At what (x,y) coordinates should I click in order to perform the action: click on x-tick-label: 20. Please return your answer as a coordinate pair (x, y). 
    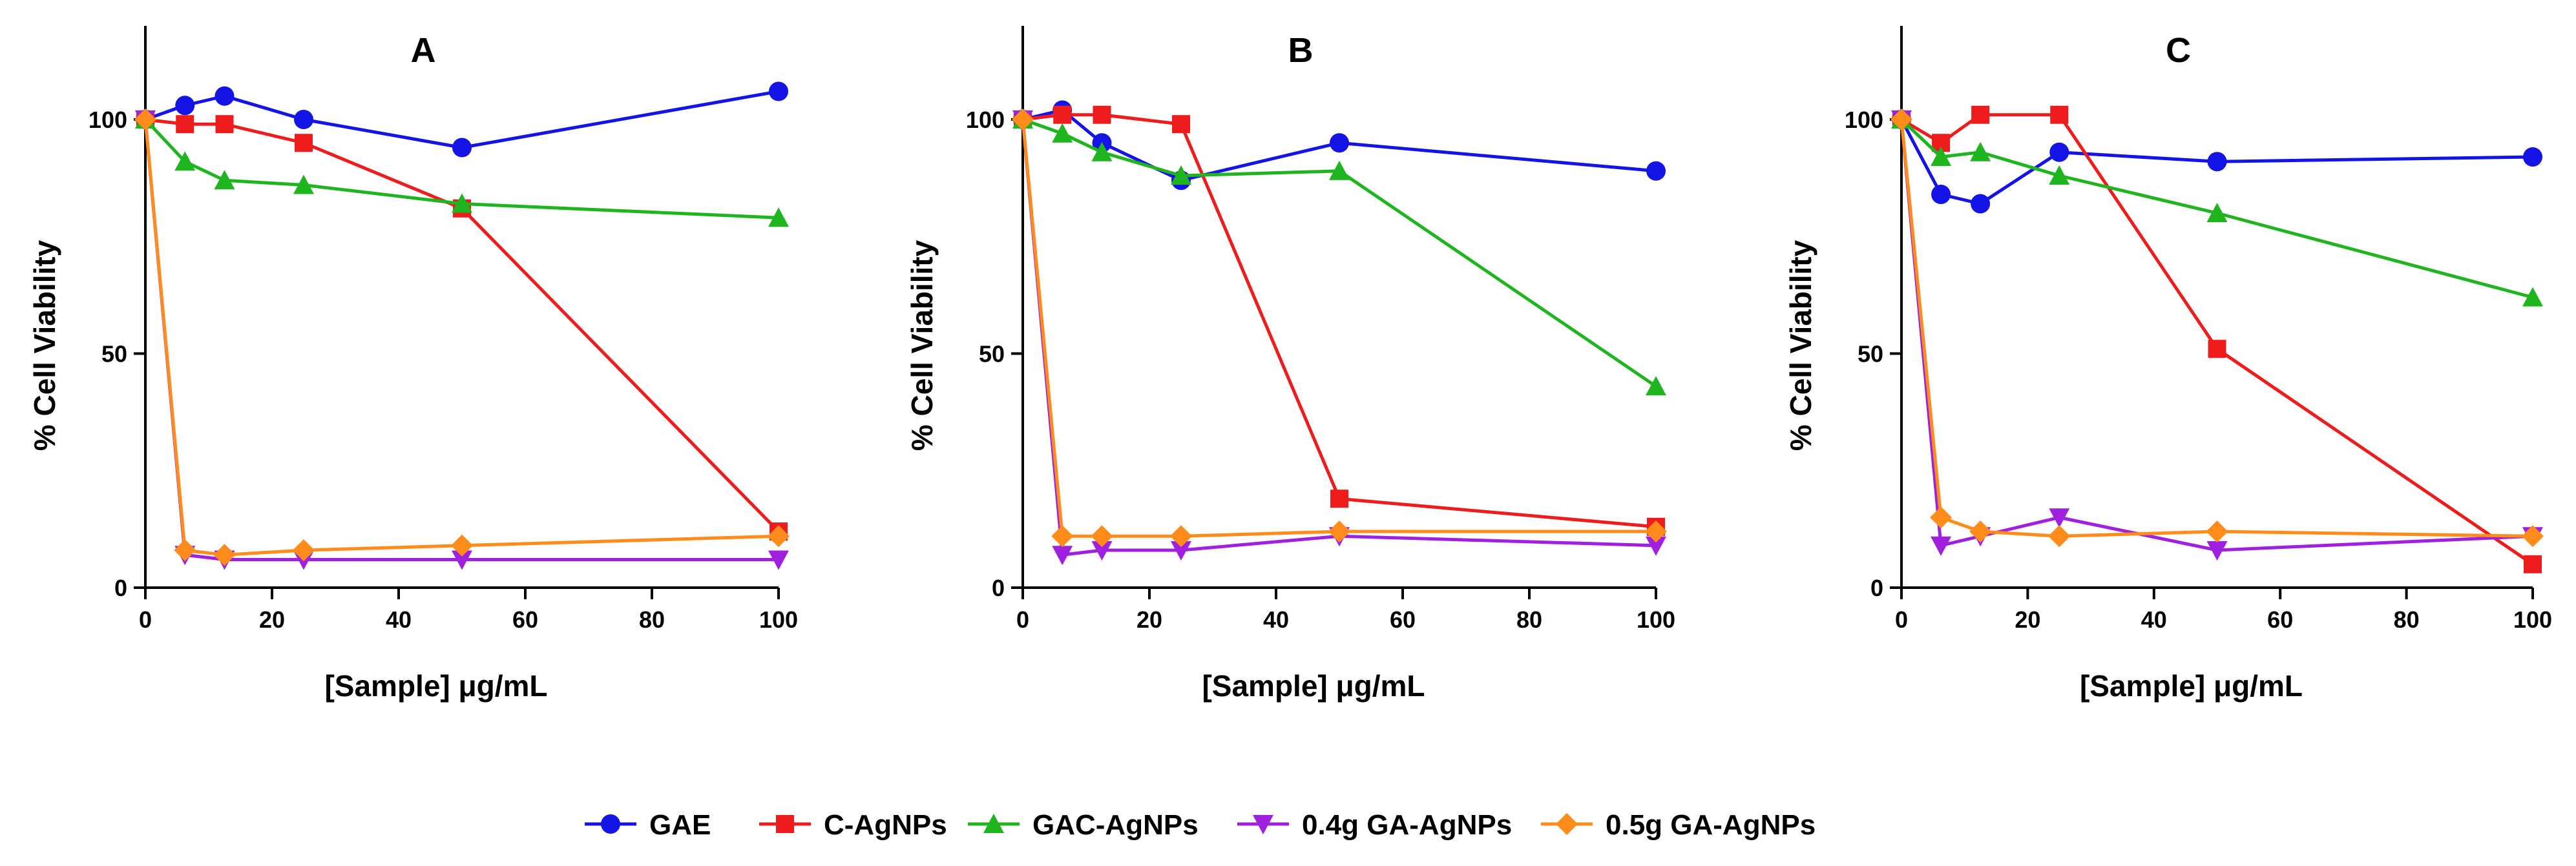
    Looking at the image, I should click on (1149, 620).